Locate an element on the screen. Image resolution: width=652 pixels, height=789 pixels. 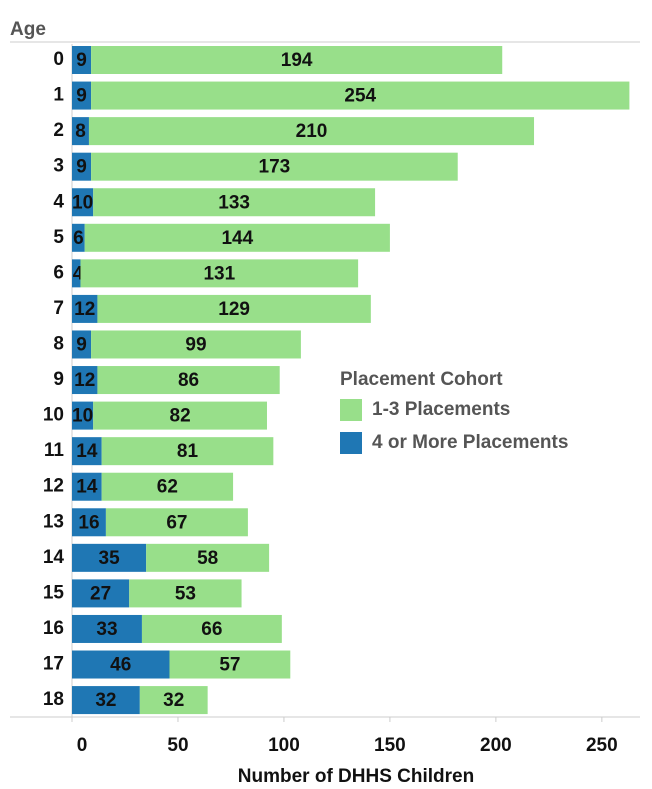
bar-value-label: 86 is located at coordinates (188, 380).